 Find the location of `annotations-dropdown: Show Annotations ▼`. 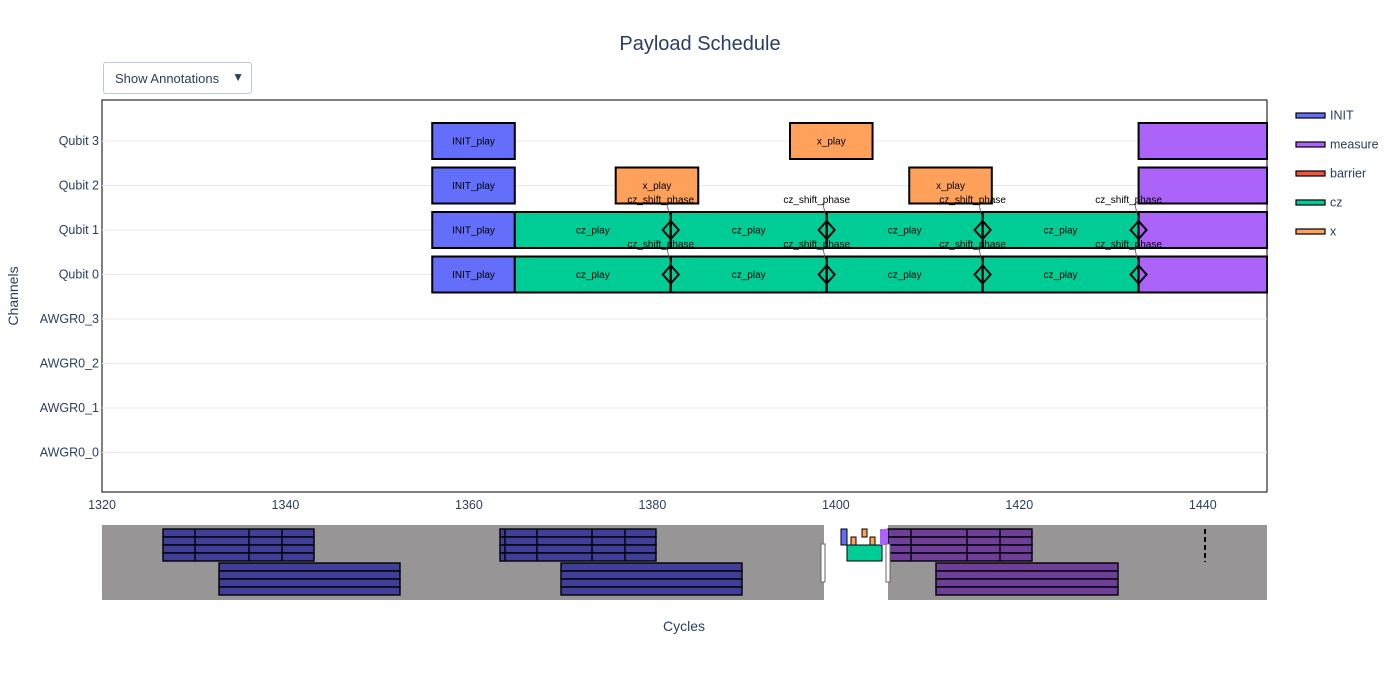

annotations-dropdown: Show Annotations ▼ is located at coordinates (177, 78).